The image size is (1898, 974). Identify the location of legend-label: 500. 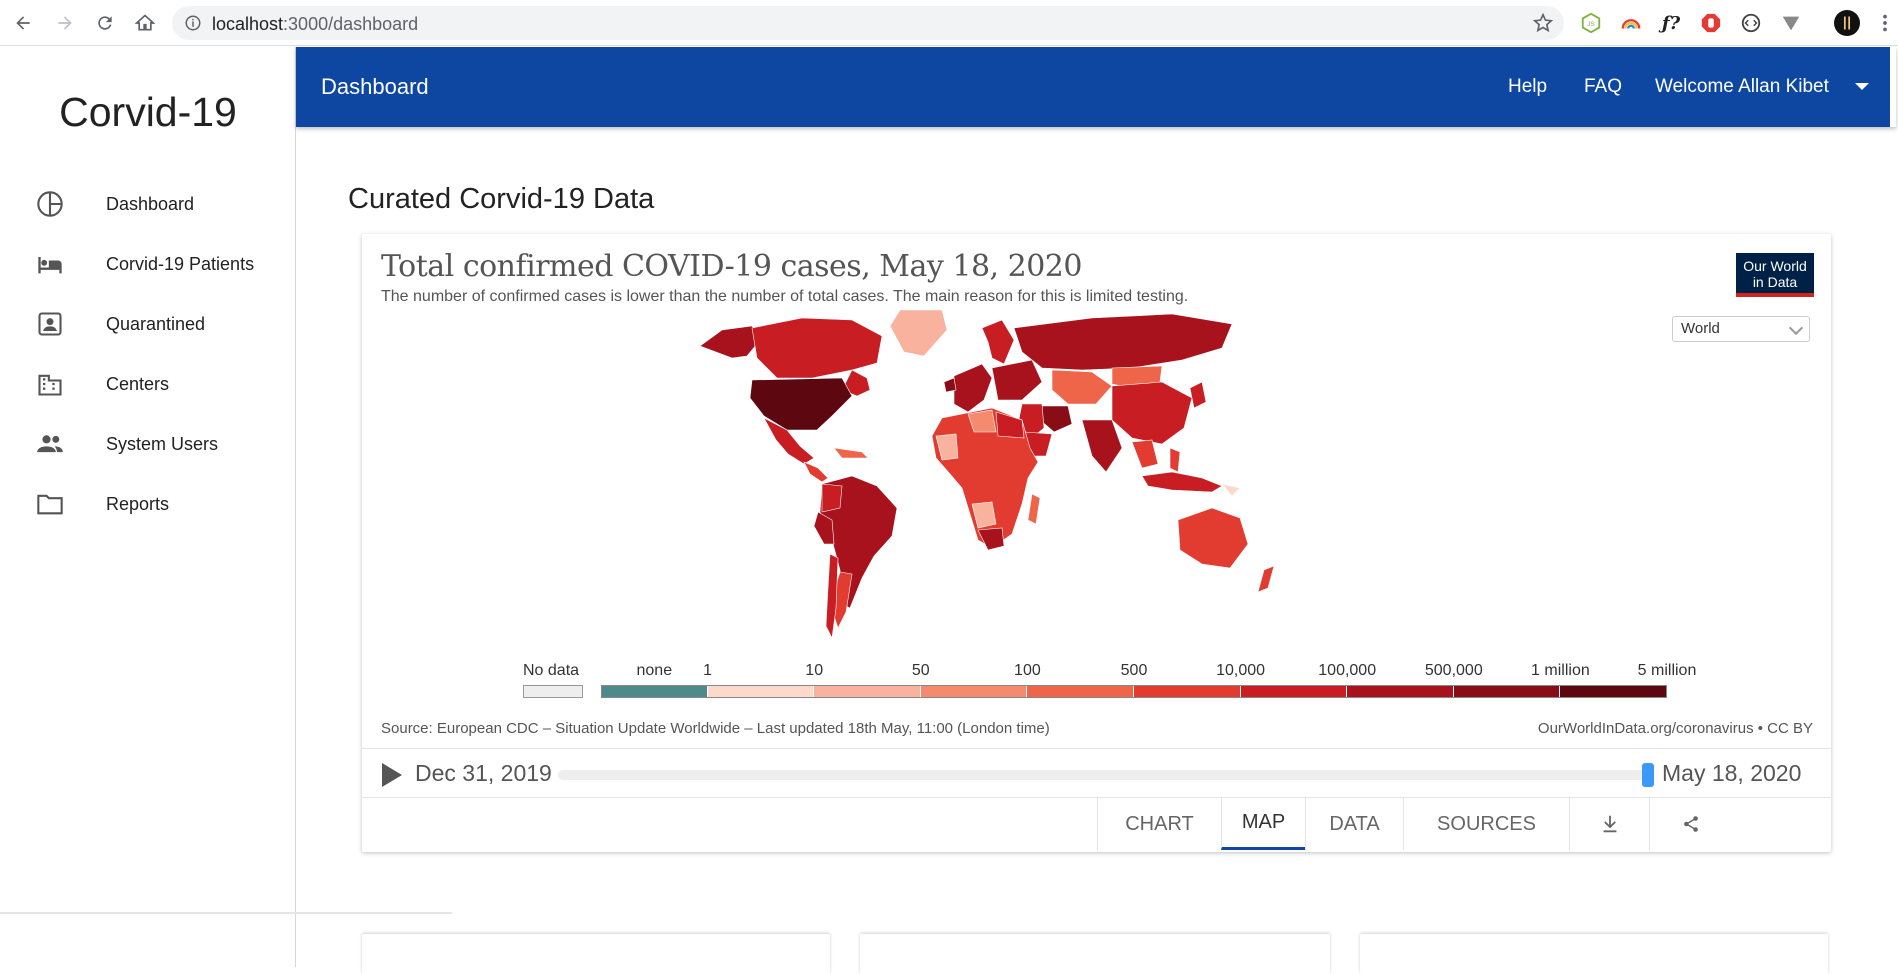
(1134, 670).